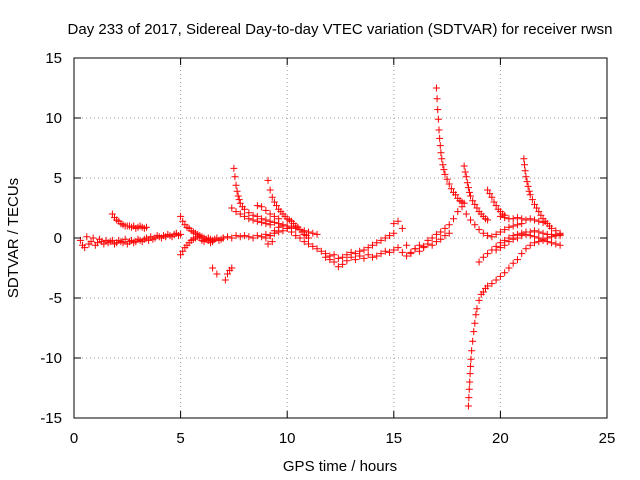  I want to click on x-tick-label: 10, so click(287, 438).